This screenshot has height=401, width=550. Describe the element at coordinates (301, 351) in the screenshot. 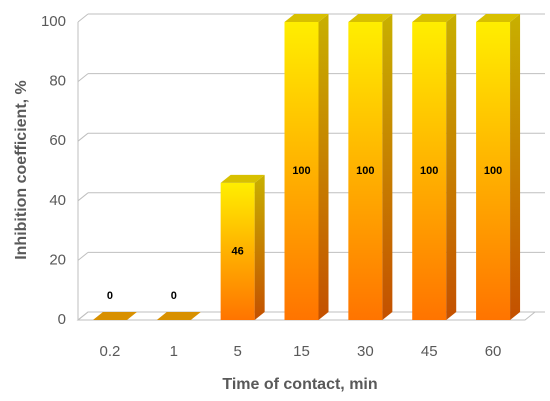

I see `x-tick-label: 15` at that location.